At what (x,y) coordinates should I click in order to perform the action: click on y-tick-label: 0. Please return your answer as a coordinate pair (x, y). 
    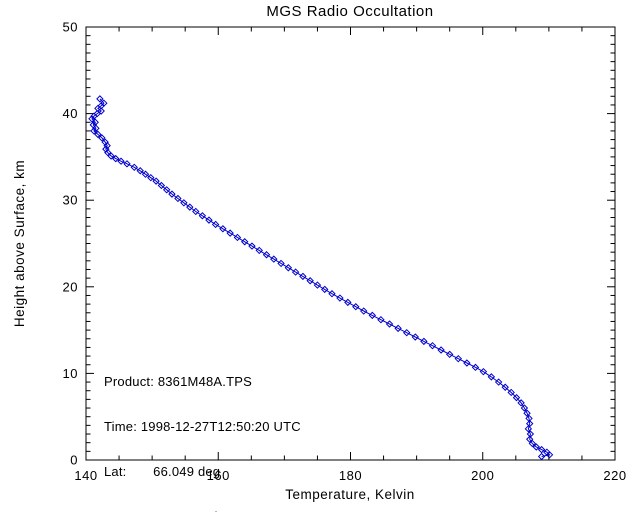
    Looking at the image, I should click on (74, 460).